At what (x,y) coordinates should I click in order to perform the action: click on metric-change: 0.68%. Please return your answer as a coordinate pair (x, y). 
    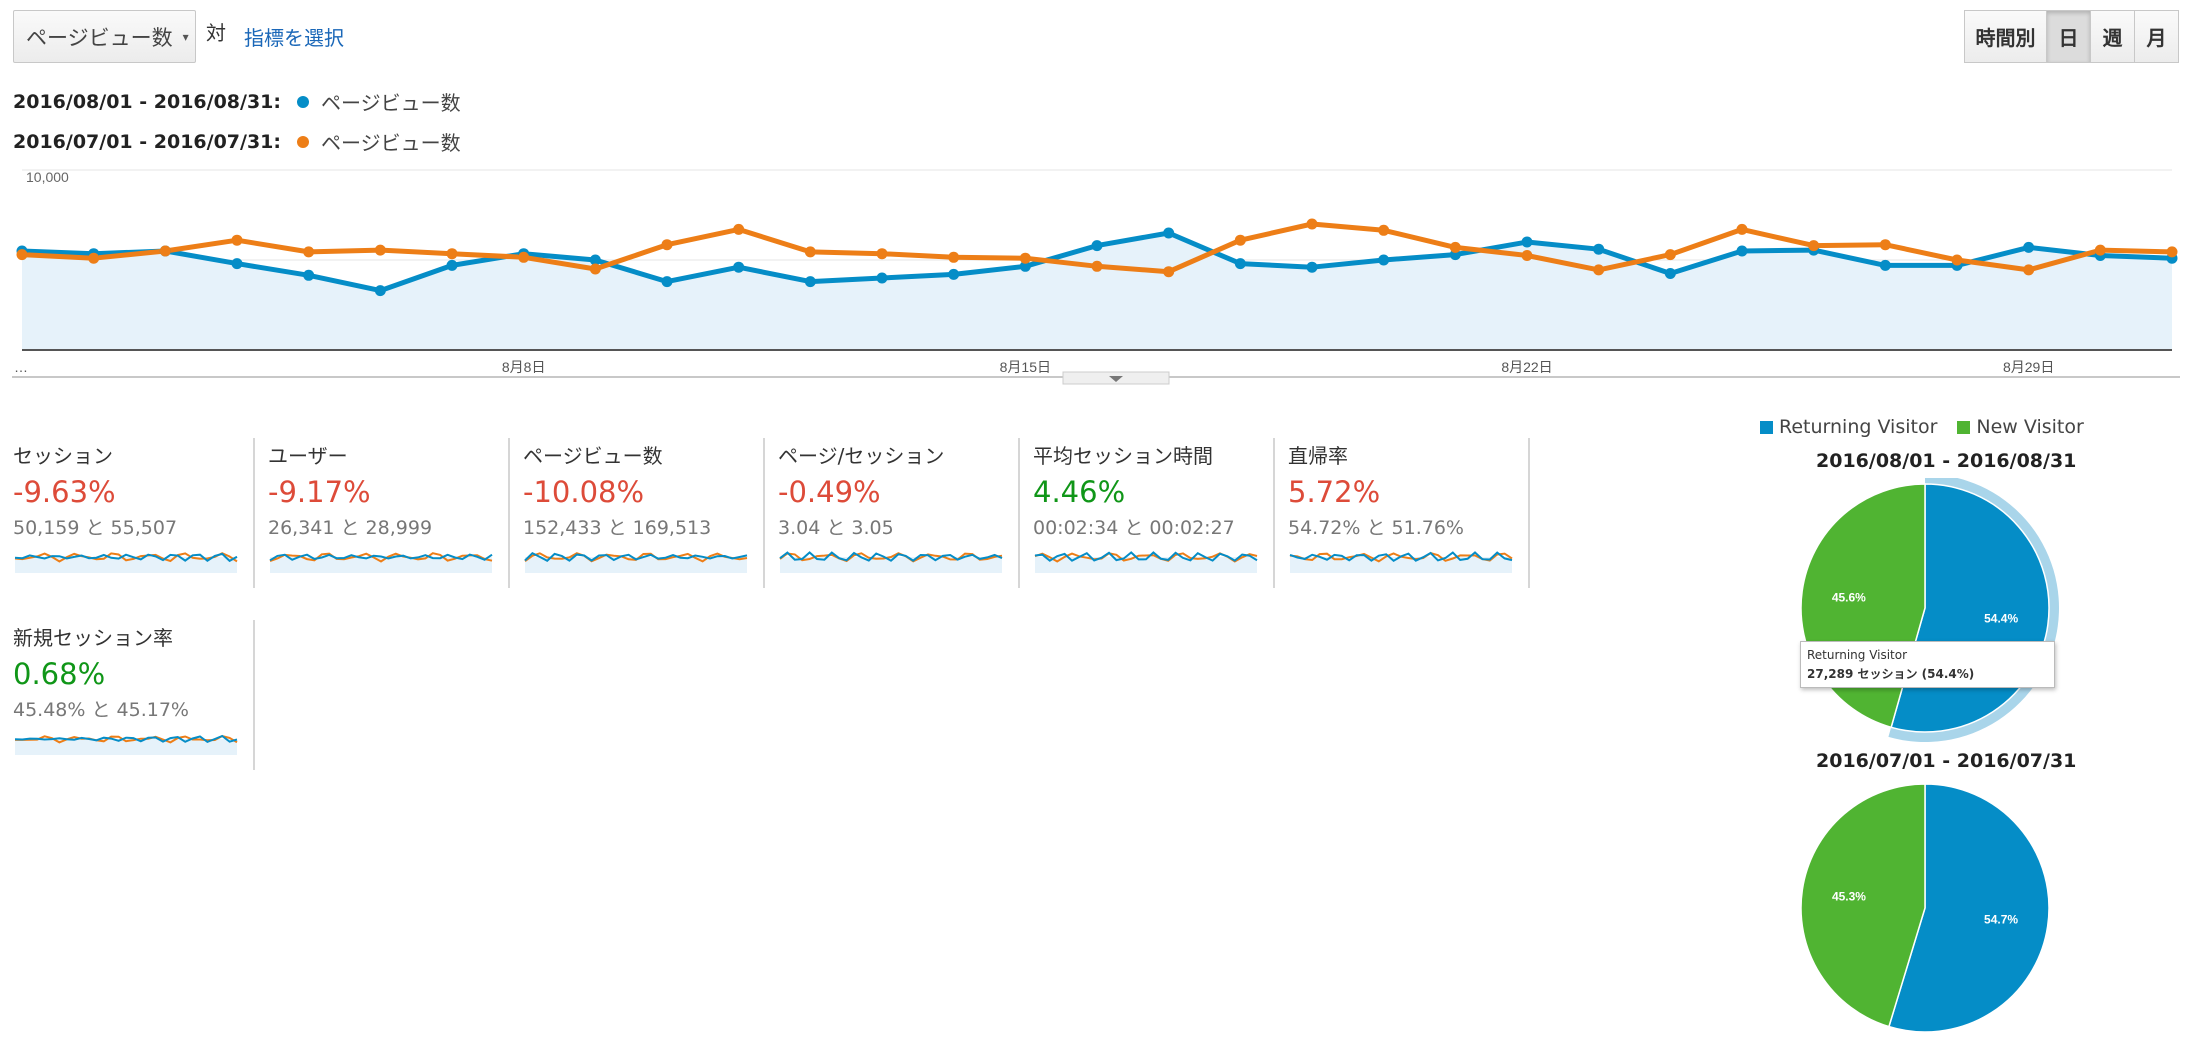
    Looking at the image, I should click on (59, 674).